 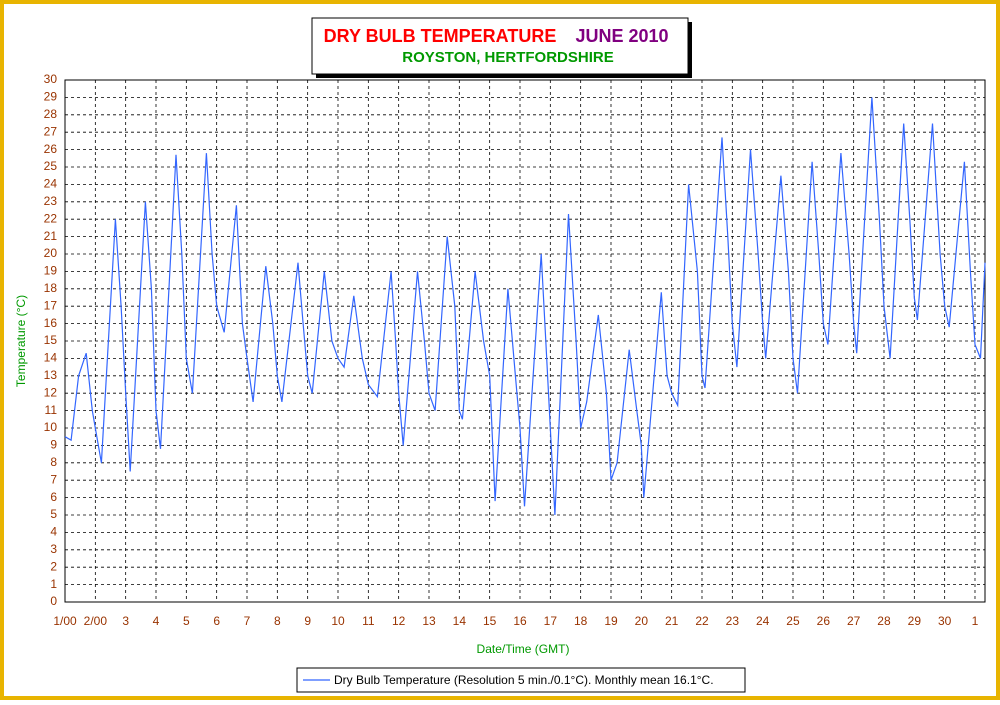 I want to click on x-tick-label: 23, so click(x=733, y=621).